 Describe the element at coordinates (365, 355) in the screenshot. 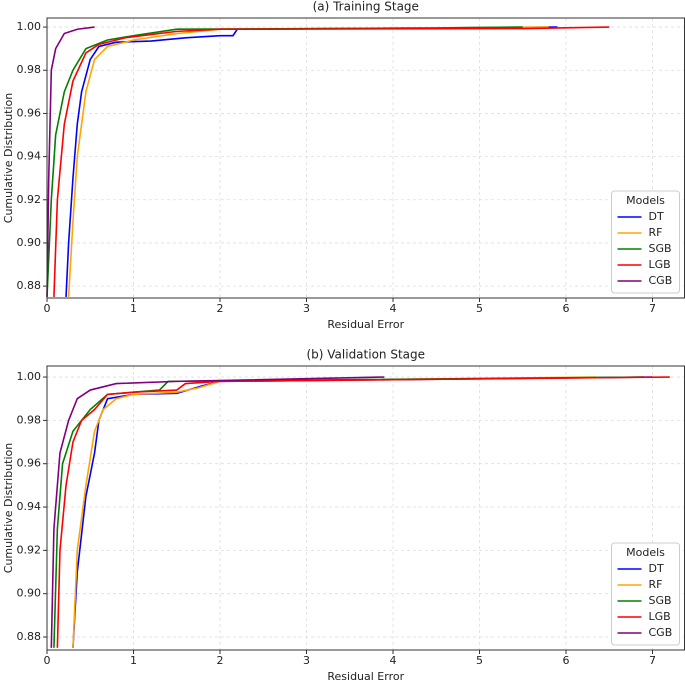

I see `chart-title: (b) Validation Stage` at that location.